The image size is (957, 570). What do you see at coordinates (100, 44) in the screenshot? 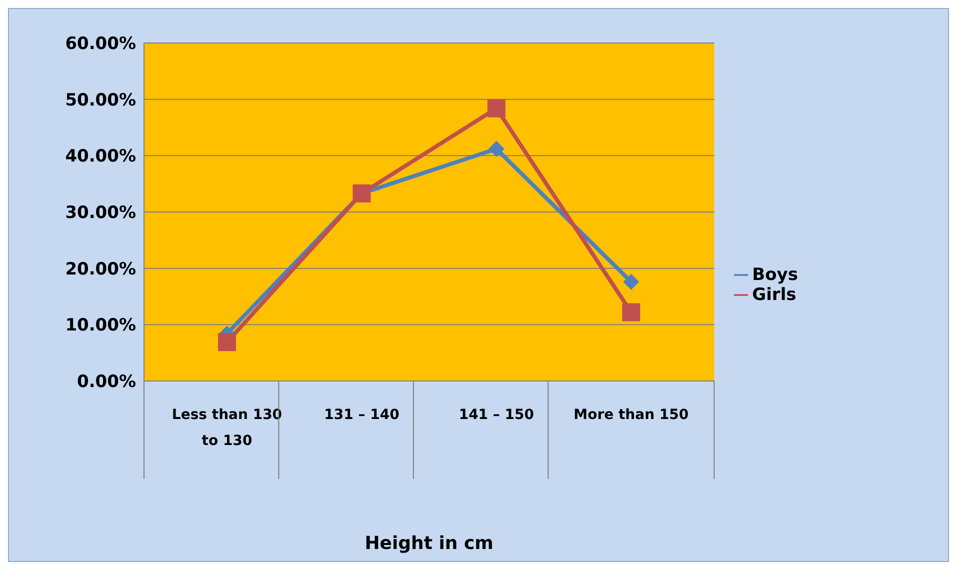
I see `y-tick-label: 60.00%` at bounding box center [100, 44].